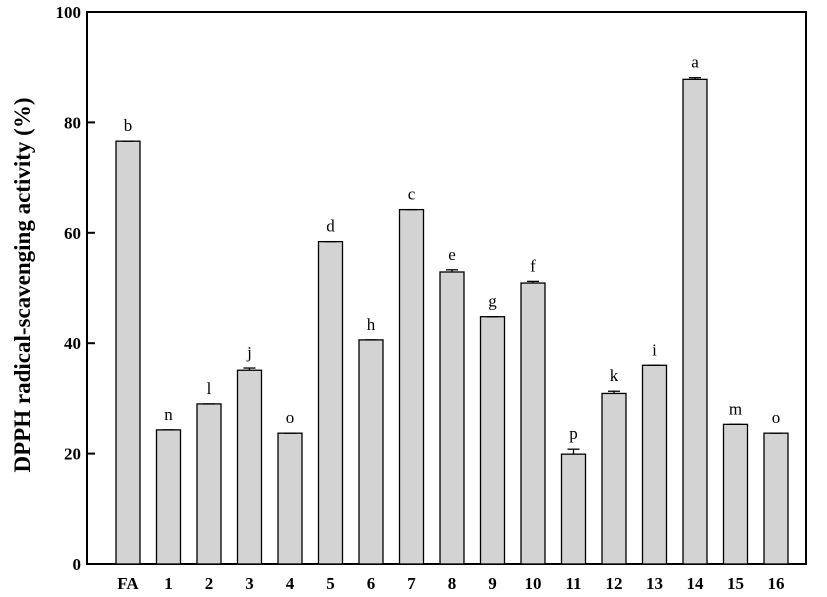 This screenshot has width=827, height=597. Describe the element at coordinates (371, 583) in the screenshot. I see `x-tick-label: 6` at that location.